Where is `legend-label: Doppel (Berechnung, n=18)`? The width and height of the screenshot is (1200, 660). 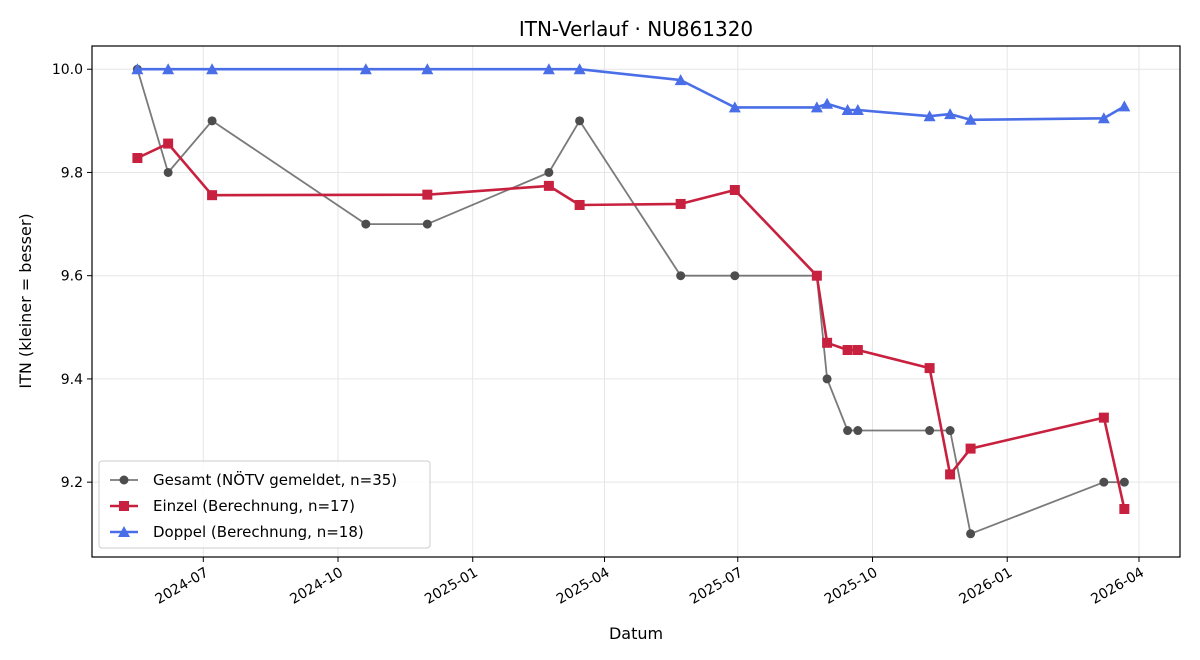 legend-label: Doppel (Berechnung, n=18) is located at coordinates (258, 532).